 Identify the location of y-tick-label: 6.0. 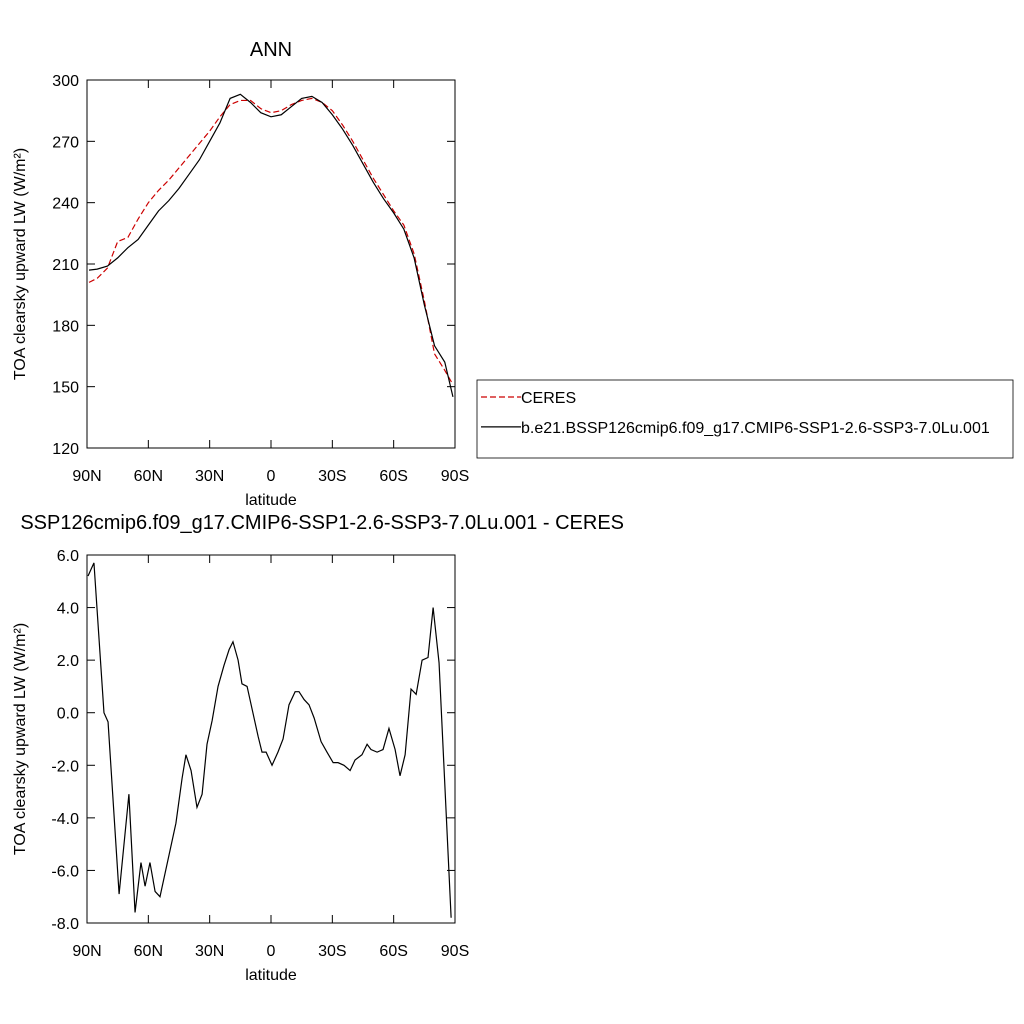
(68, 556).